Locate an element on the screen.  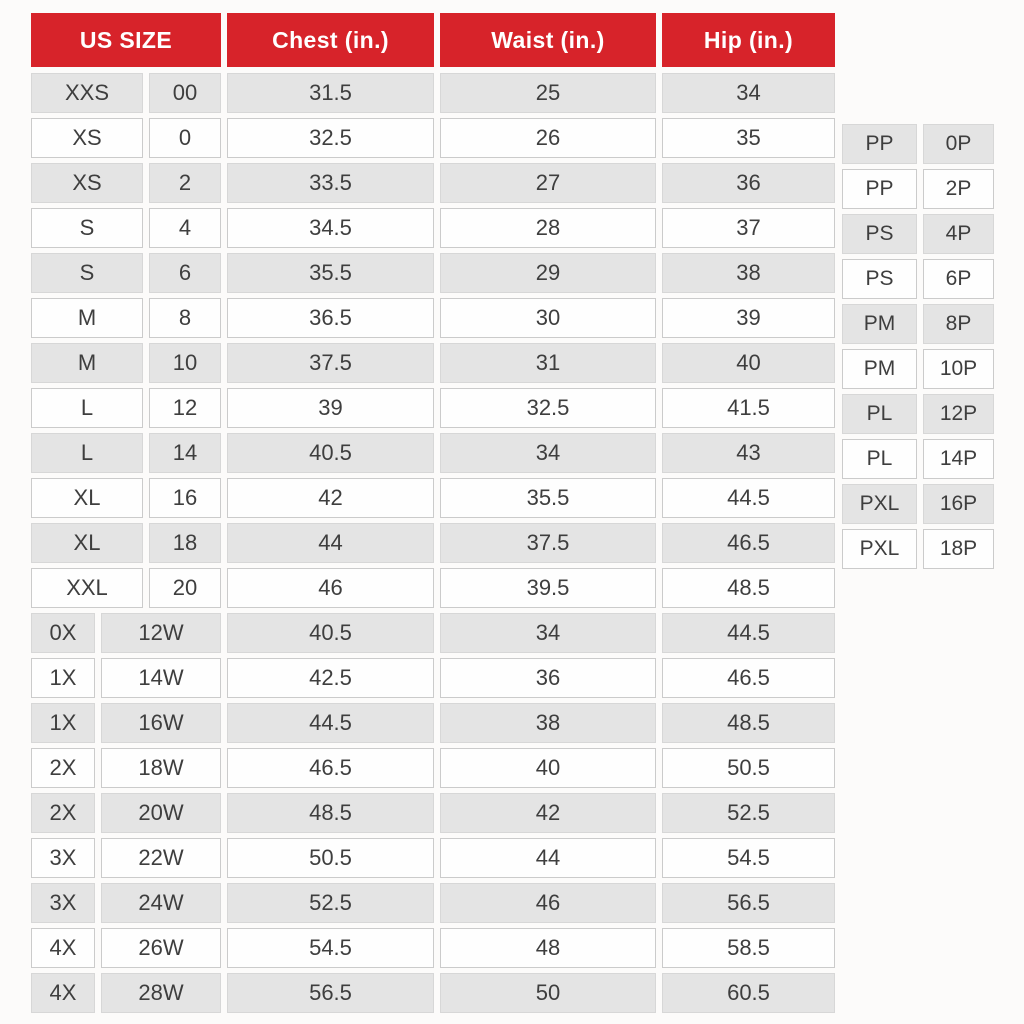
petite-row: PP 2P is located at coordinates (918, 189).